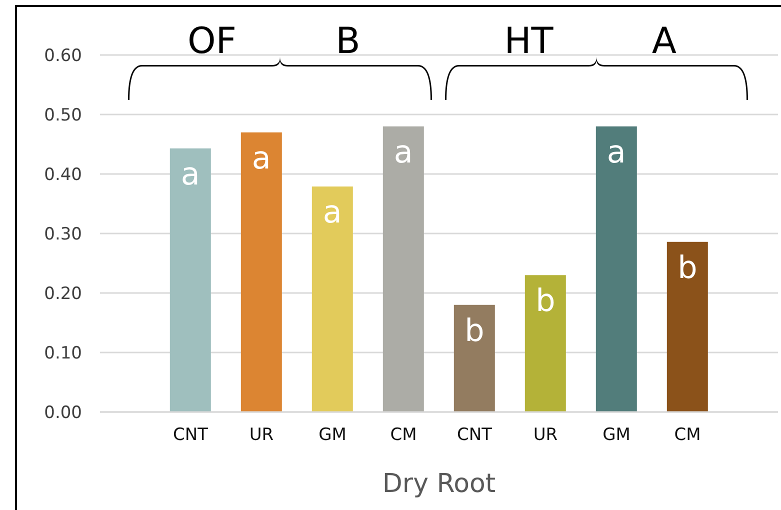  What do you see at coordinates (212, 42) in the screenshot?
I see `annotation: OF` at bounding box center [212, 42].